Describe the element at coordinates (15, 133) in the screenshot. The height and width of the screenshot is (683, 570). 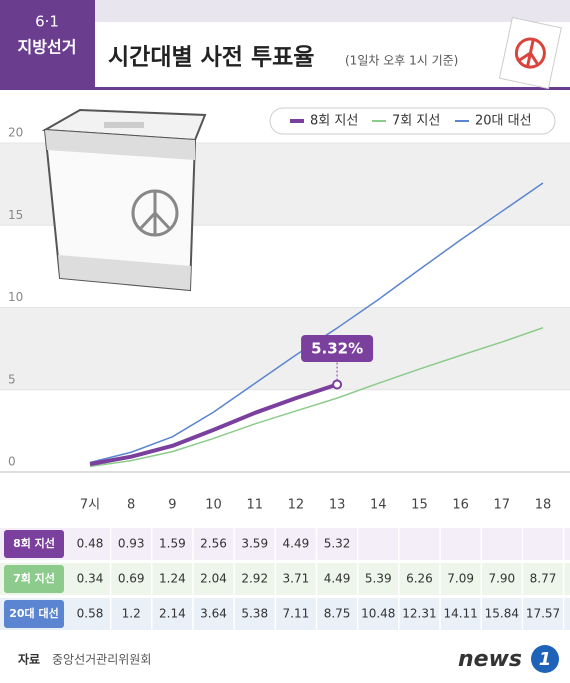
I see `y-tick-label: 20` at that location.